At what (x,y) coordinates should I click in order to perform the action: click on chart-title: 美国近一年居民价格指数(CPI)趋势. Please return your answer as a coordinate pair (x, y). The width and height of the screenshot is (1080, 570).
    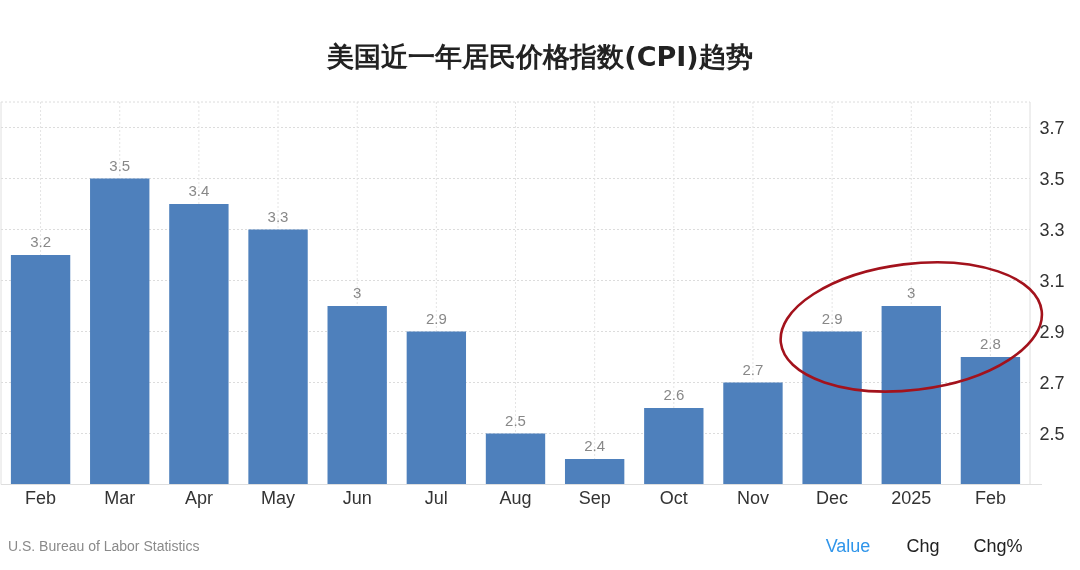
    Looking at the image, I should click on (539, 56).